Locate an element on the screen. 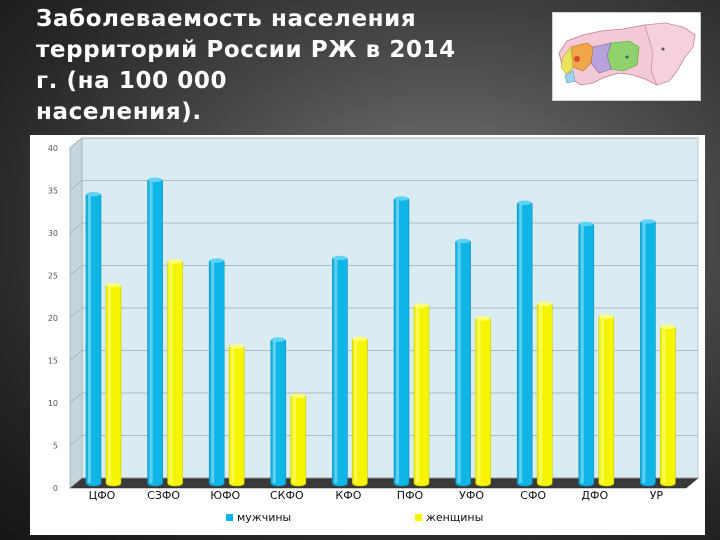 Image resolution: width=720 pixels, height=540 pixels. x-tick-label: ДФО is located at coordinates (594, 495).